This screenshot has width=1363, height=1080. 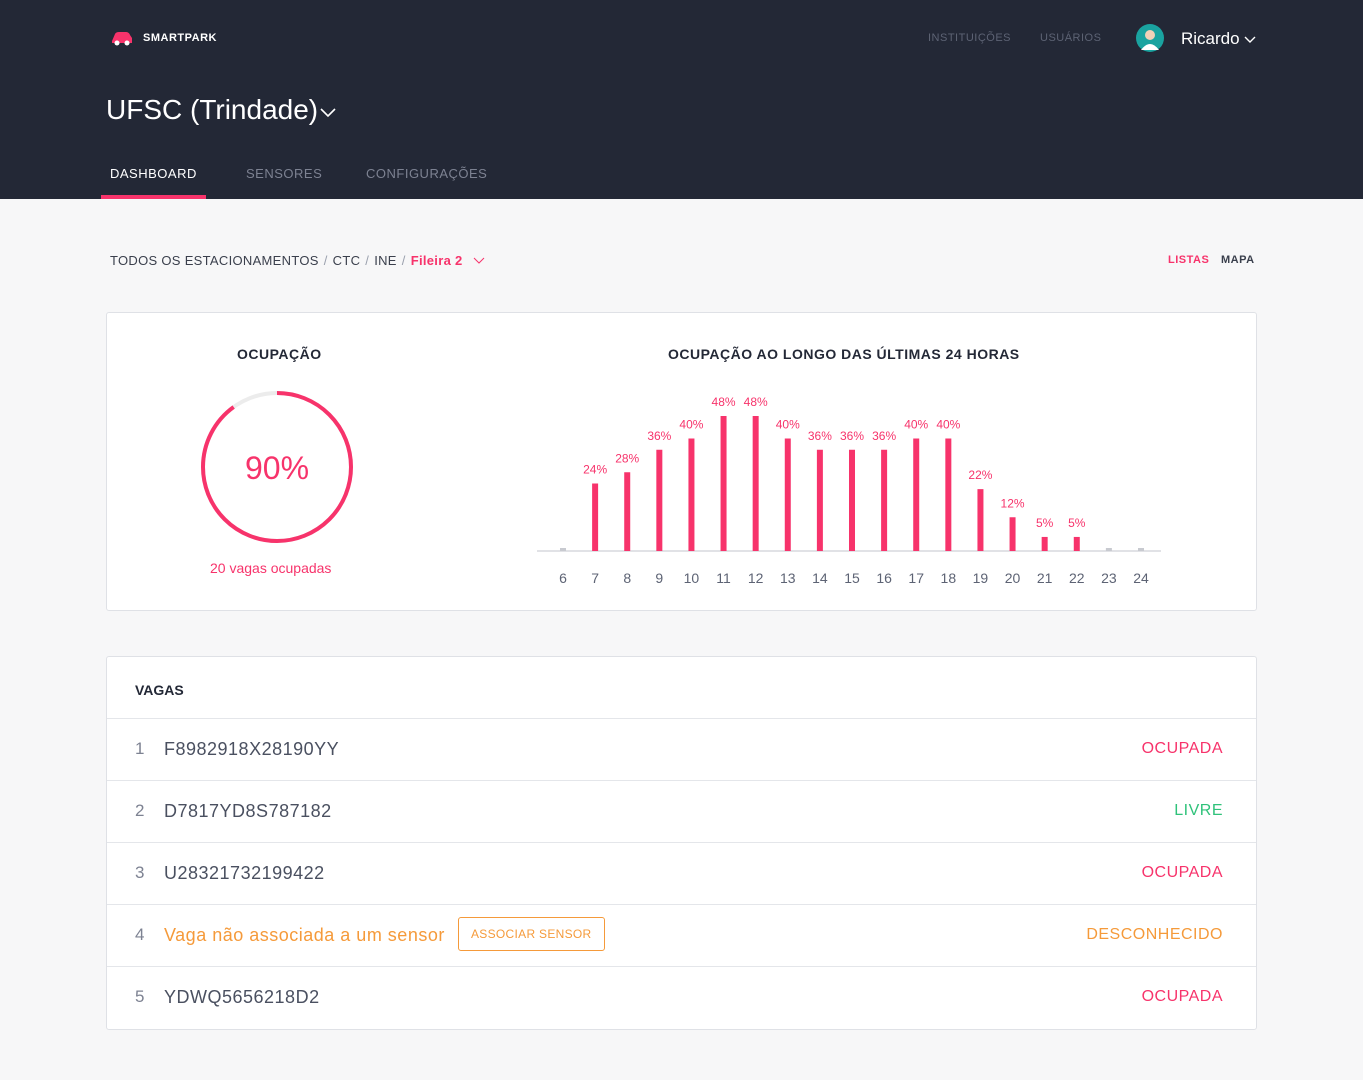 I want to click on x-tick-label: 18, so click(x=949, y=578).